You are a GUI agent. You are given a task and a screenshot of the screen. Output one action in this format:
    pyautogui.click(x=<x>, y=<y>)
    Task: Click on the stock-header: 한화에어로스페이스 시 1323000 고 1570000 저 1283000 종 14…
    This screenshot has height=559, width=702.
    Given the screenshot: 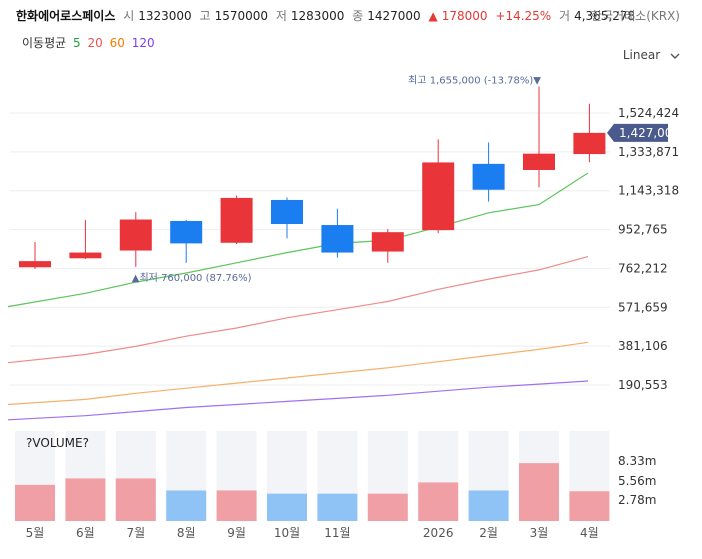 What is the action you would take?
    pyautogui.click(x=356, y=16)
    